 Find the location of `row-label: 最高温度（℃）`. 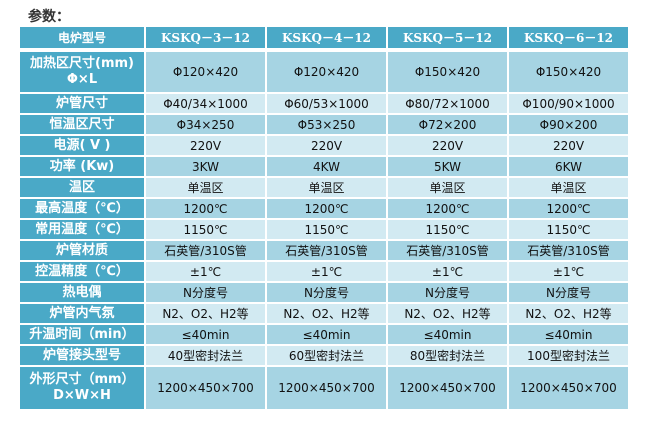

row-label: 最高温度（℃） is located at coordinates (82, 208).